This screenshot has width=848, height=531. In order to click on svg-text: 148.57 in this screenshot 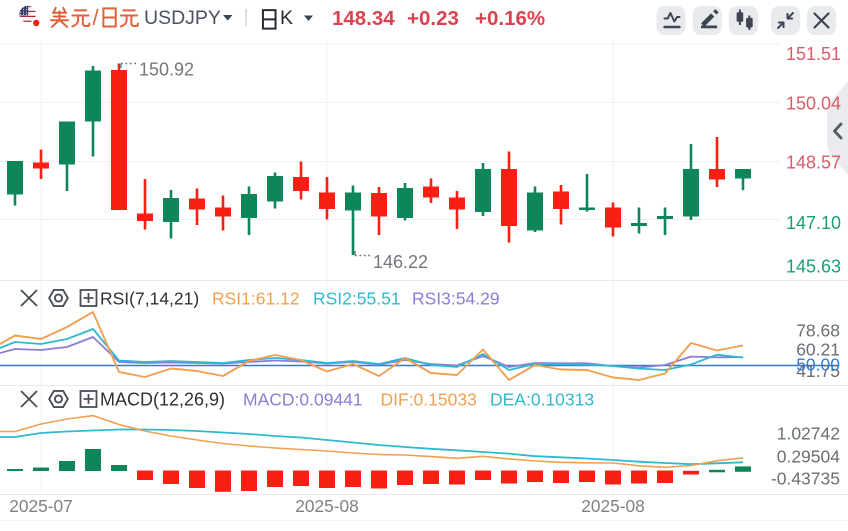, I will do `click(813, 162)`.